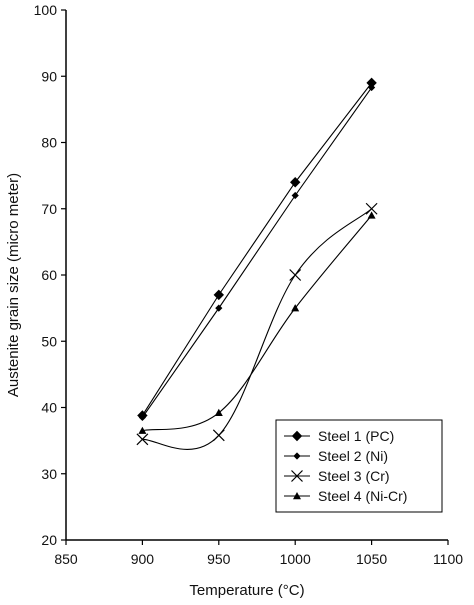 The image size is (474, 605). I want to click on x-tick-label: 1100, so click(448, 559).